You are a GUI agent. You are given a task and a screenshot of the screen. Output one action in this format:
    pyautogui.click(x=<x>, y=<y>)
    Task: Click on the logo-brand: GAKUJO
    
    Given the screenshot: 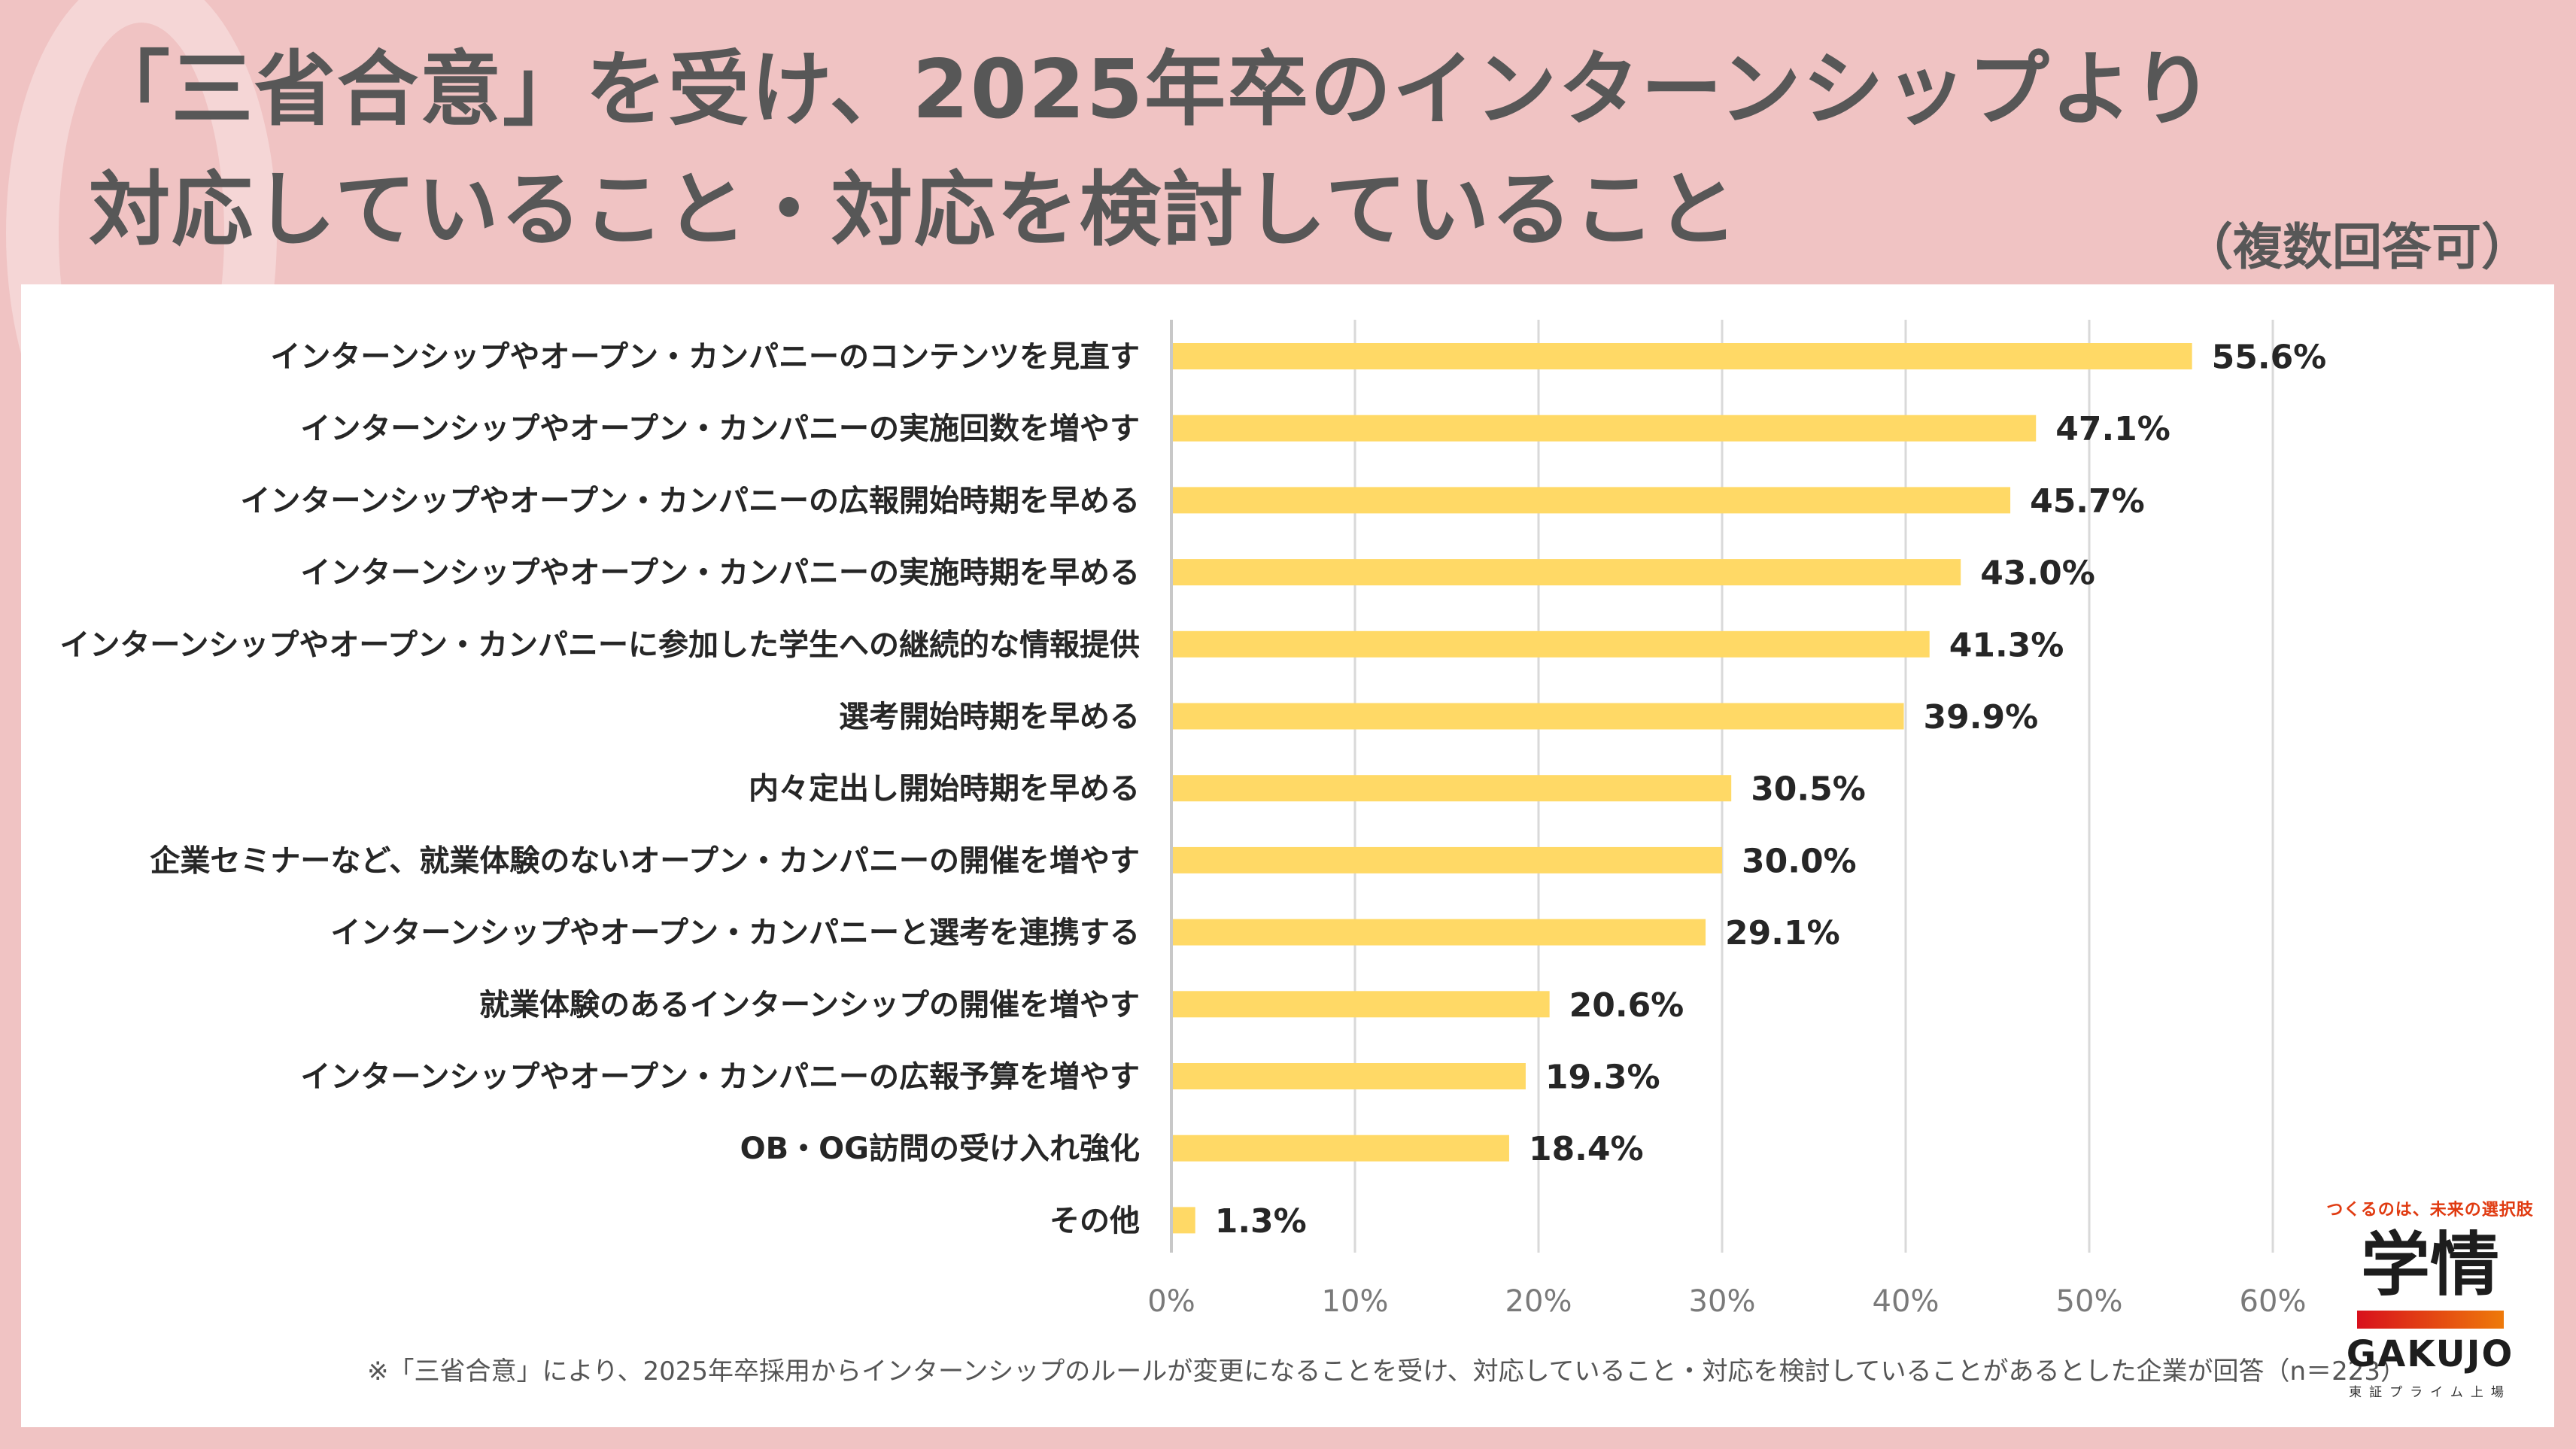 What is the action you would take?
    pyautogui.click(x=2430, y=1354)
    